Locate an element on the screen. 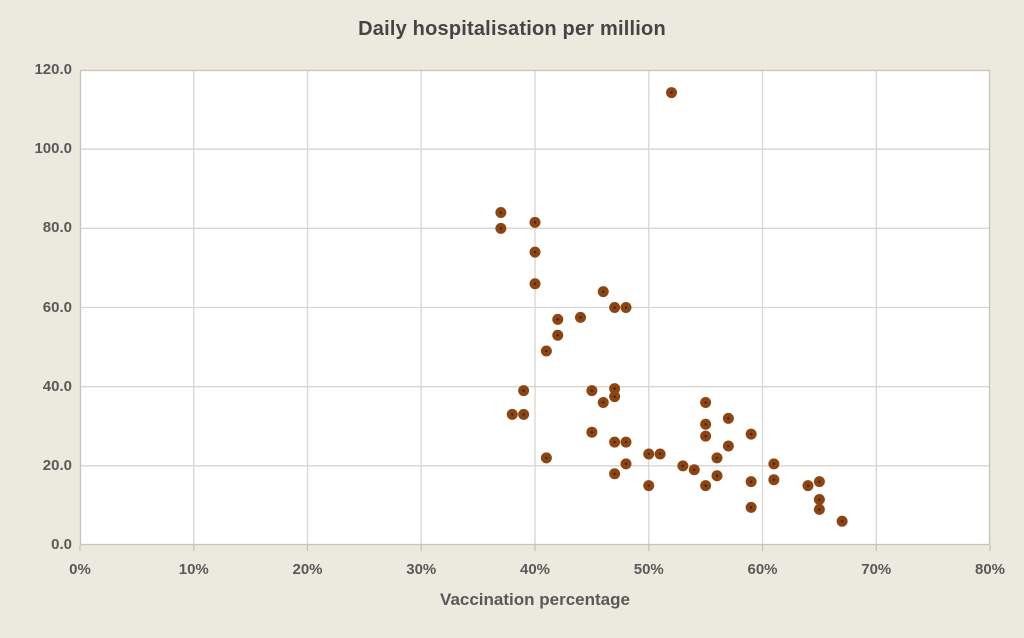 The height and width of the screenshot is (638, 1024). x-axis-title: Vaccination percentage is located at coordinates (535, 599).